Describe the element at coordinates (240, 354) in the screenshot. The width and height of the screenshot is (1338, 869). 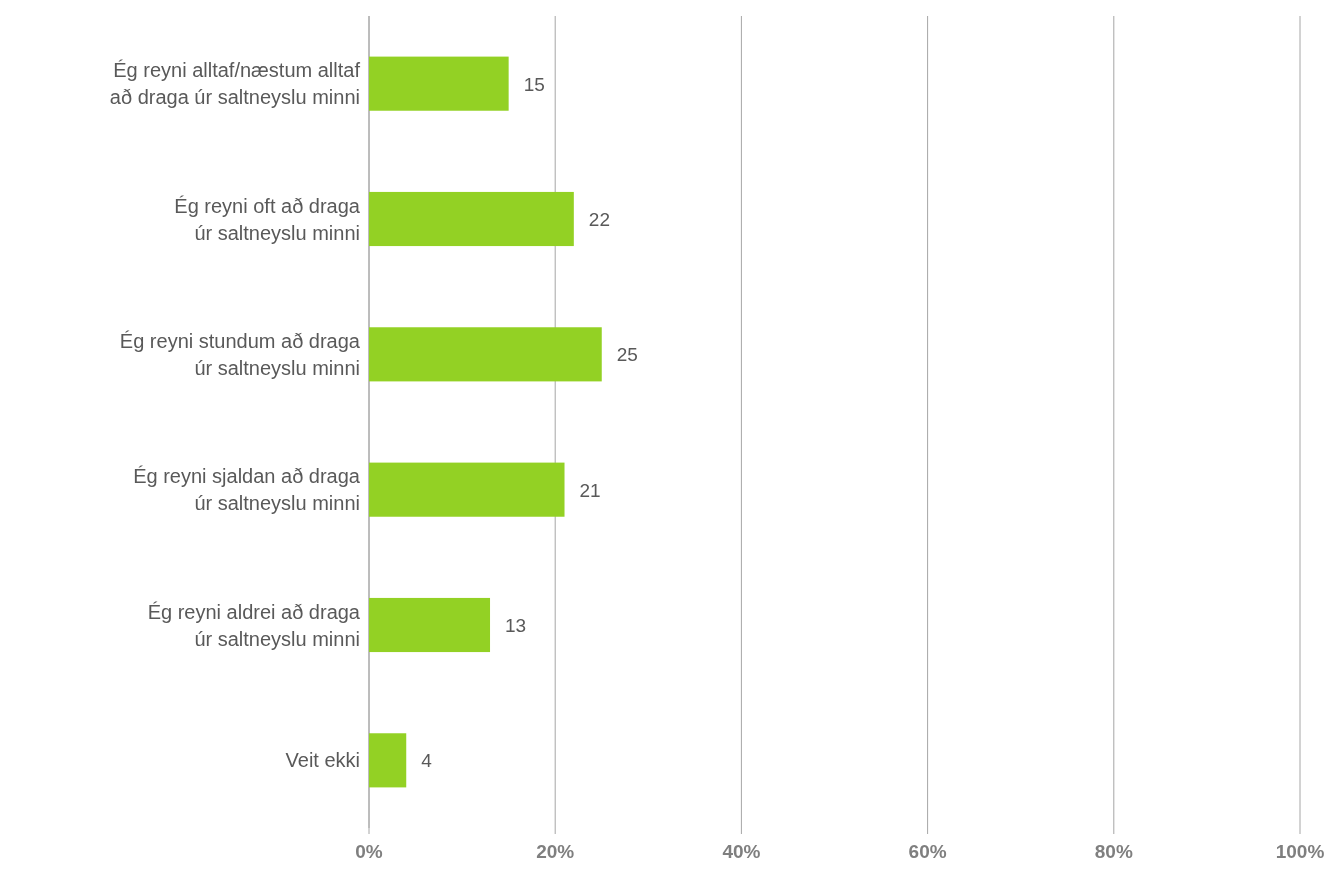
I see `y-tick-label: Ég reyni stundum að draga úr saltneyslu minni` at that location.